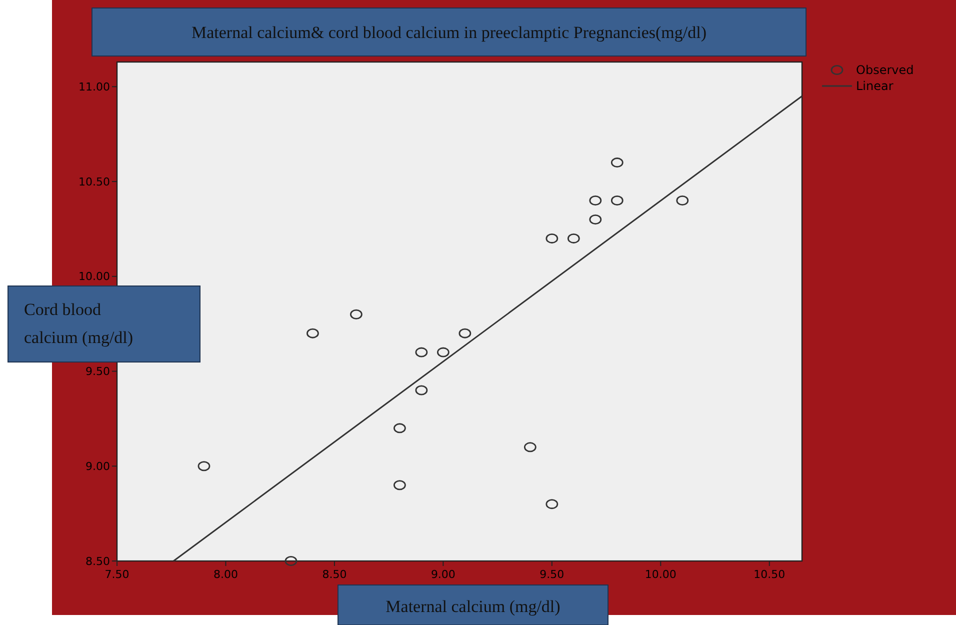 The image size is (956, 625). I want to click on legend-label: Linear, so click(875, 86).